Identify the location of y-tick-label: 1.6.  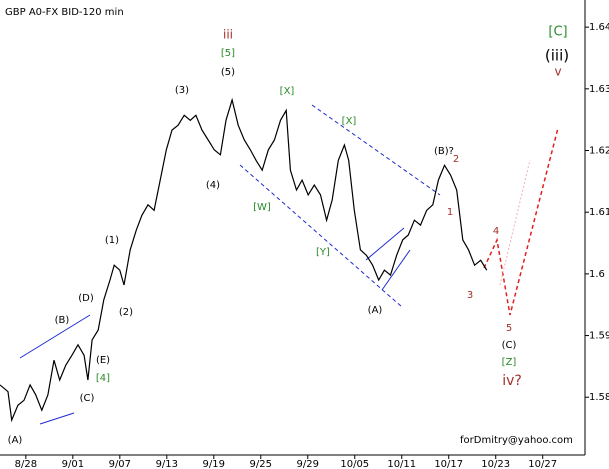
(597, 274).